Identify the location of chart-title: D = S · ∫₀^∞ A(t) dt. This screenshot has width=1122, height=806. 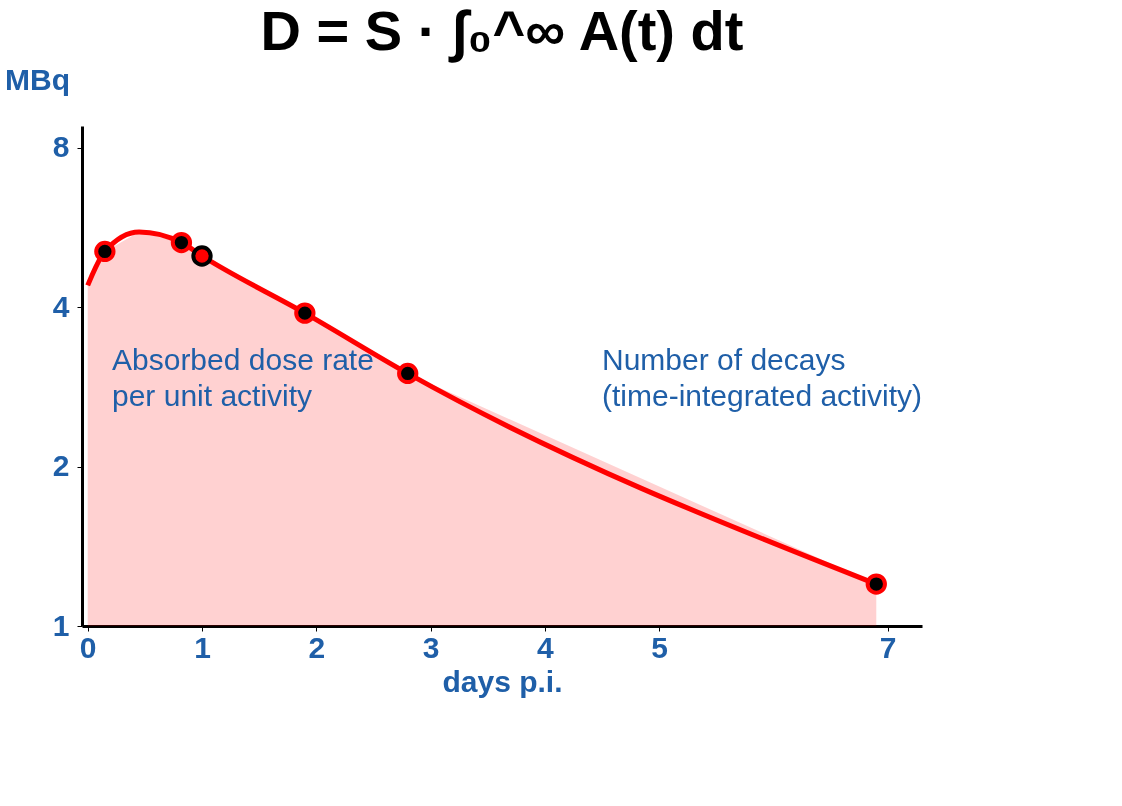
(502, 31).